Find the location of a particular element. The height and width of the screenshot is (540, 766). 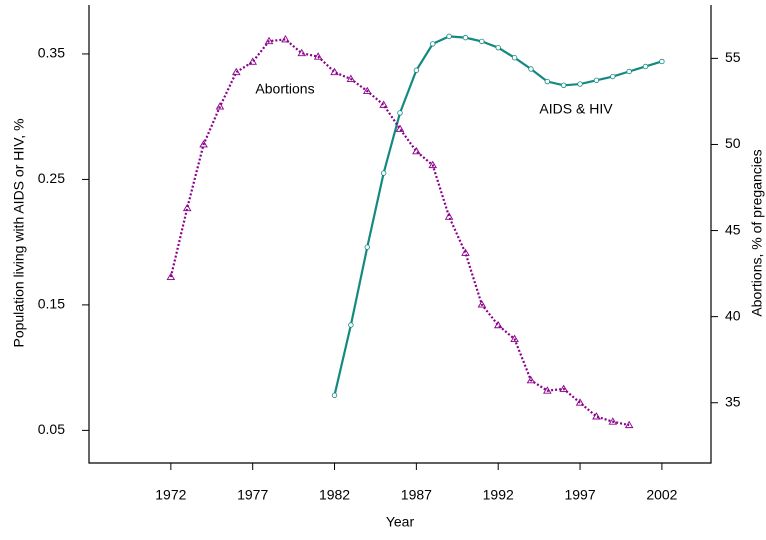

y-tick-label: 0.35 is located at coordinates (51, 53).